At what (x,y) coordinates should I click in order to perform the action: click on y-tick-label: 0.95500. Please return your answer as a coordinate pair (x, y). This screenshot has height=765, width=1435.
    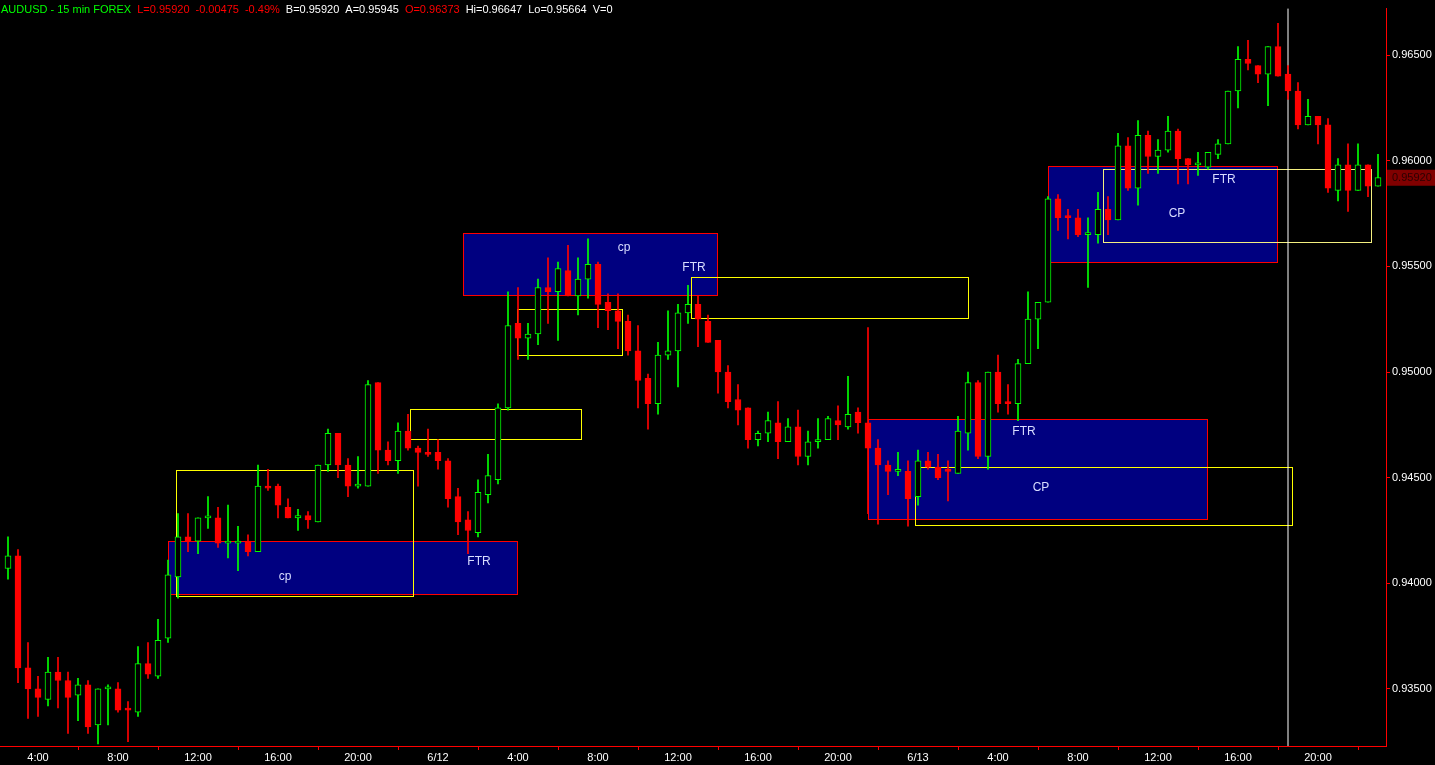
    Looking at the image, I should click on (1412, 265).